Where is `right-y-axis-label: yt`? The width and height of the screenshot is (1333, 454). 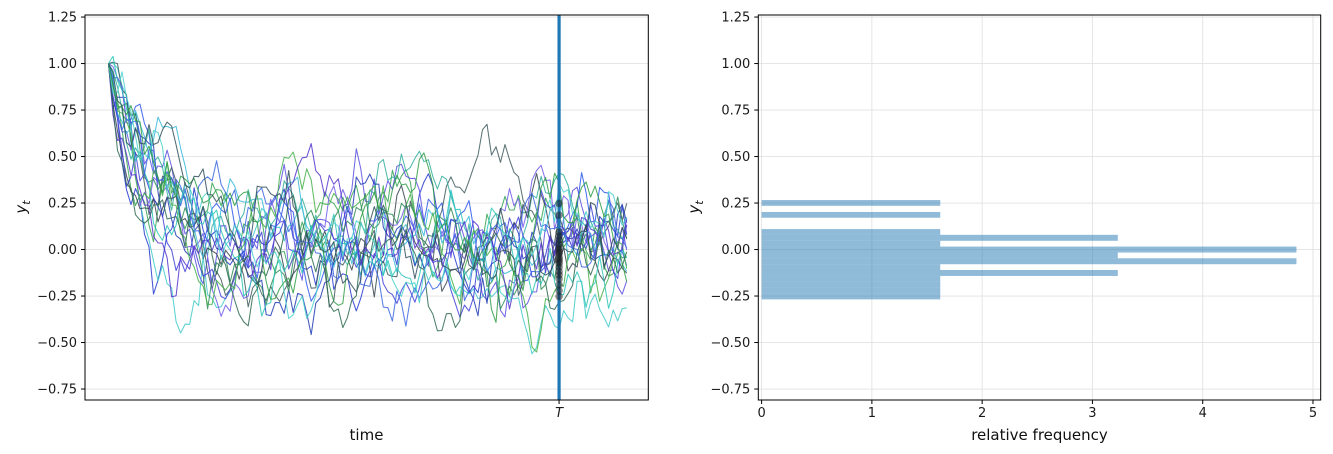 right-y-axis-label: yt is located at coordinates (698, 207).